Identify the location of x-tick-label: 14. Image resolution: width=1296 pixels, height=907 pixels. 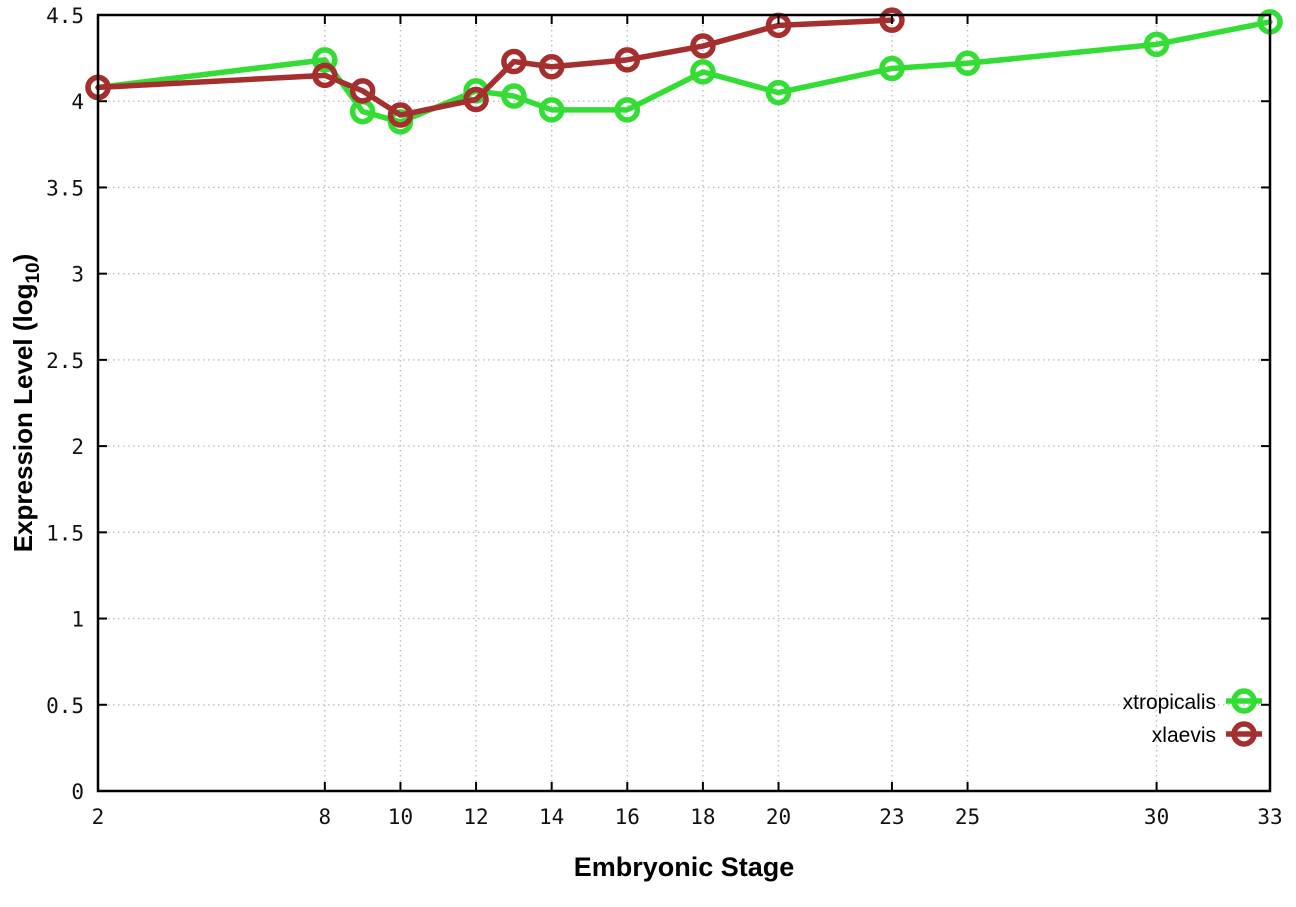
(551, 817).